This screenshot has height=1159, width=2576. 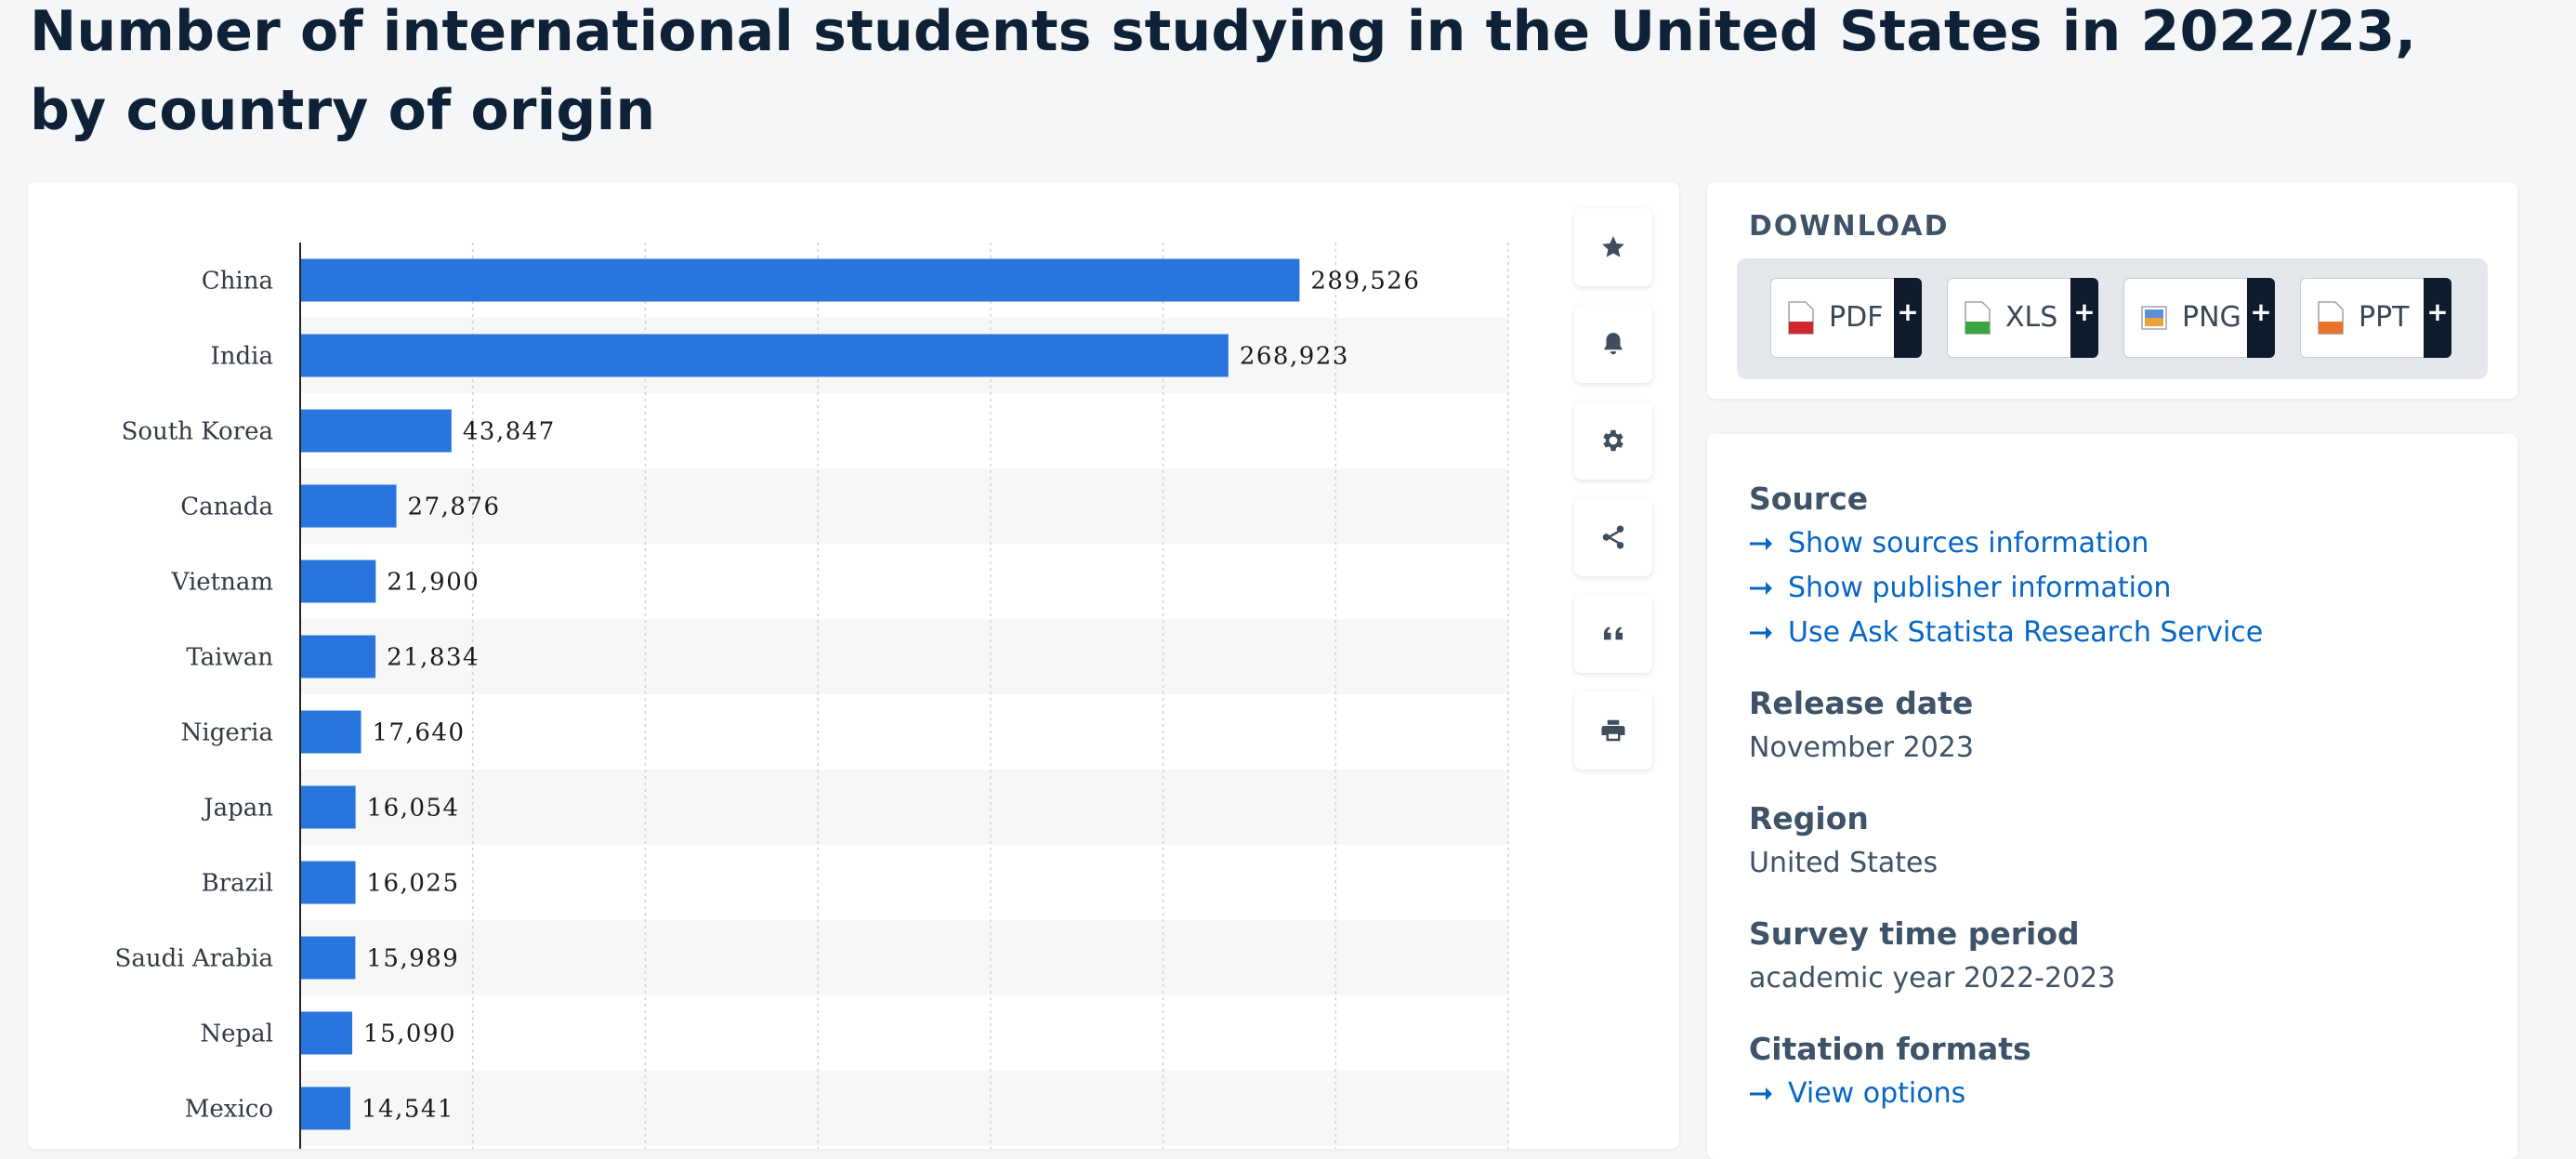 What do you see at coordinates (227, 733) in the screenshot?
I see `category-label: Nigeria` at bounding box center [227, 733].